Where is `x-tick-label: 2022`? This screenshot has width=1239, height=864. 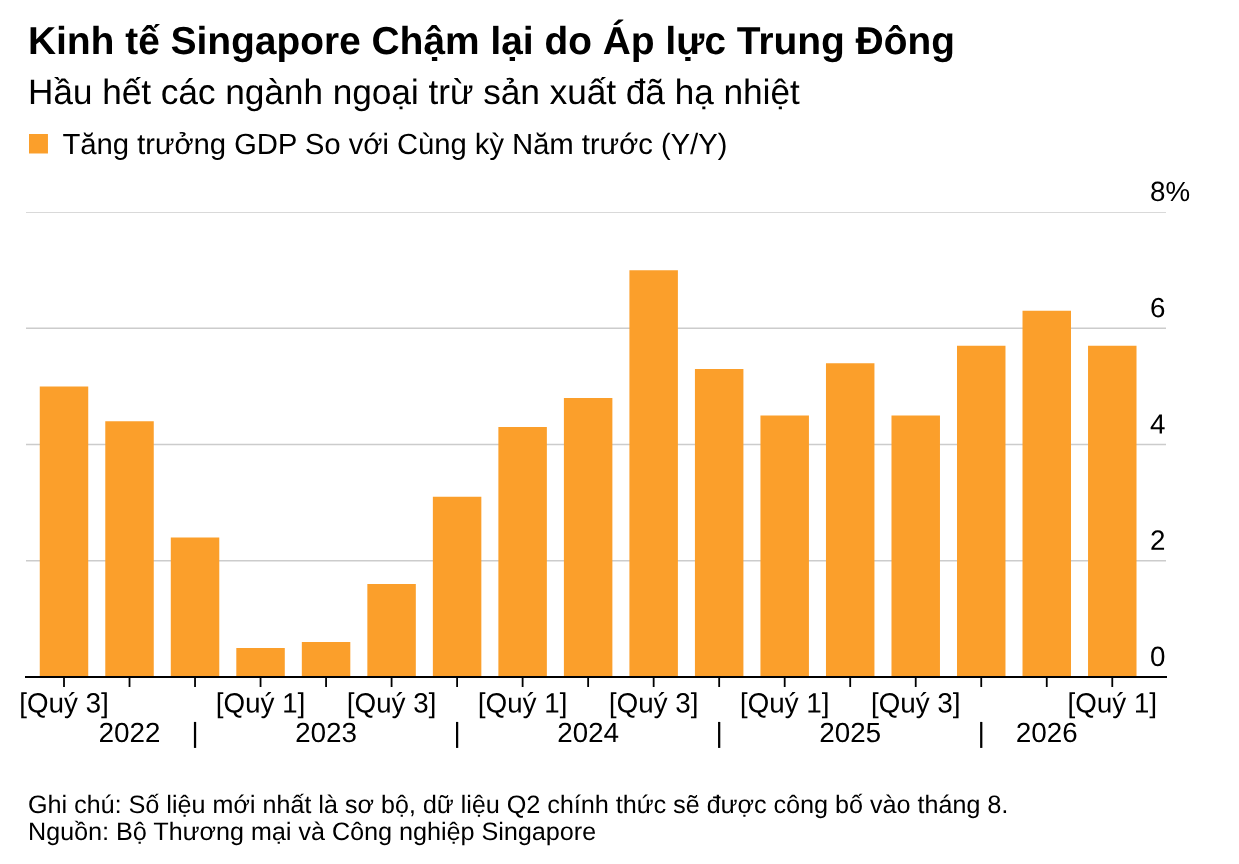
x-tick-label: 2022 is located at coordinates (130, 732).